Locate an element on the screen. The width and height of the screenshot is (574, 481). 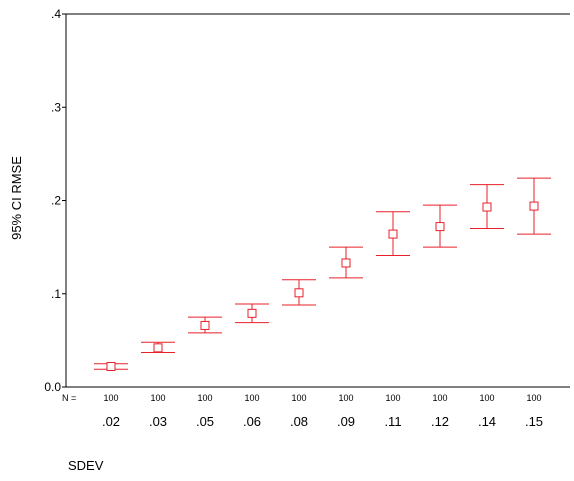
y-tick-label: .4 is located at coordinates (56, 14).